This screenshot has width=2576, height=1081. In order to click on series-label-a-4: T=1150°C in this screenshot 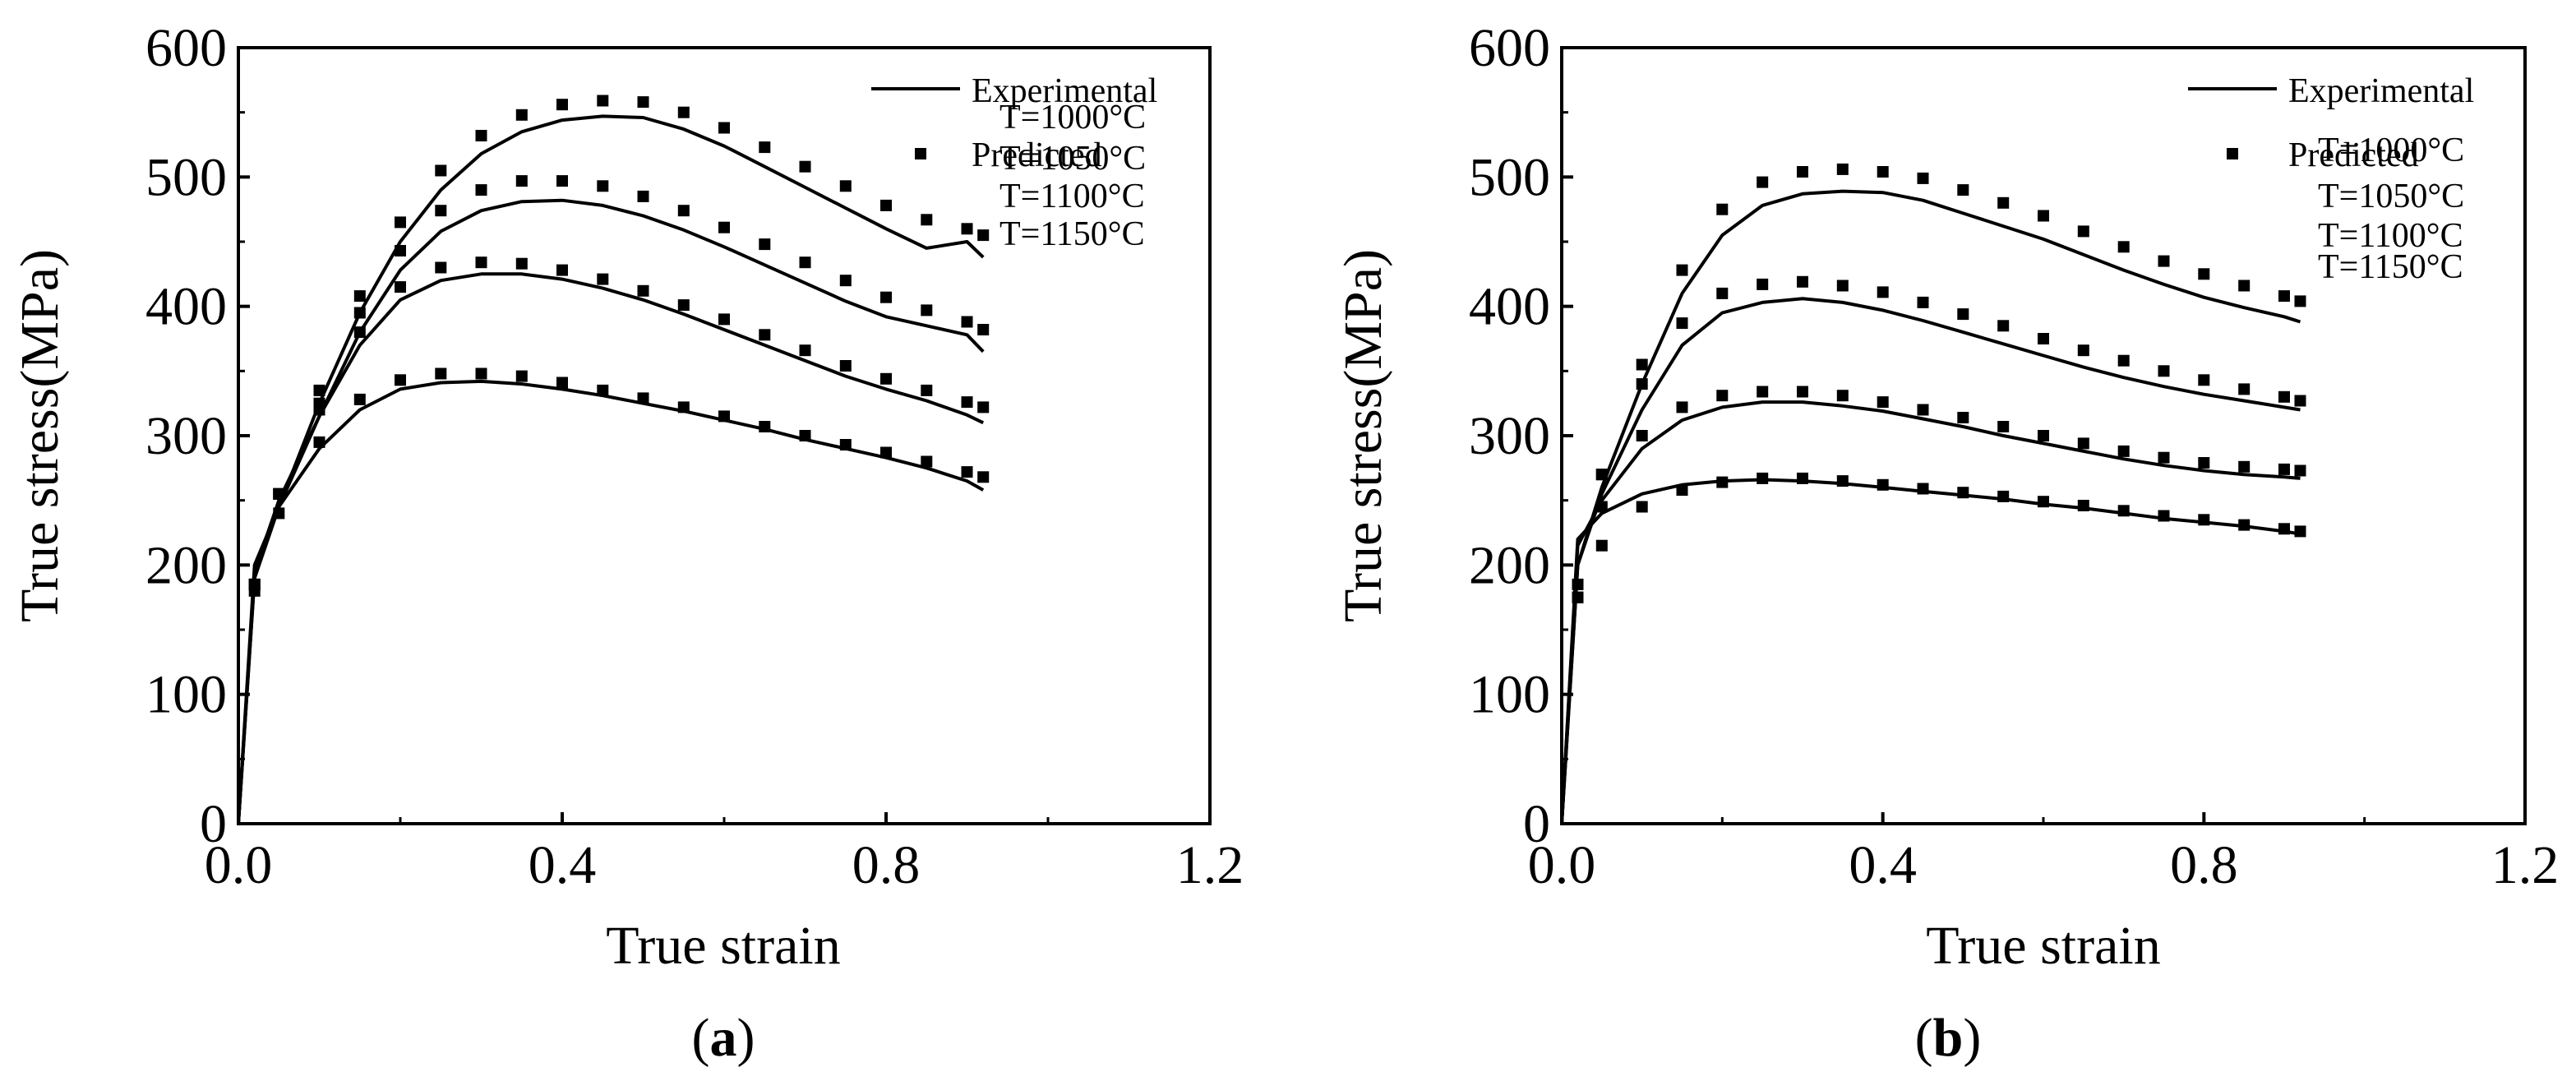, I will do `click(1072, 234)`.